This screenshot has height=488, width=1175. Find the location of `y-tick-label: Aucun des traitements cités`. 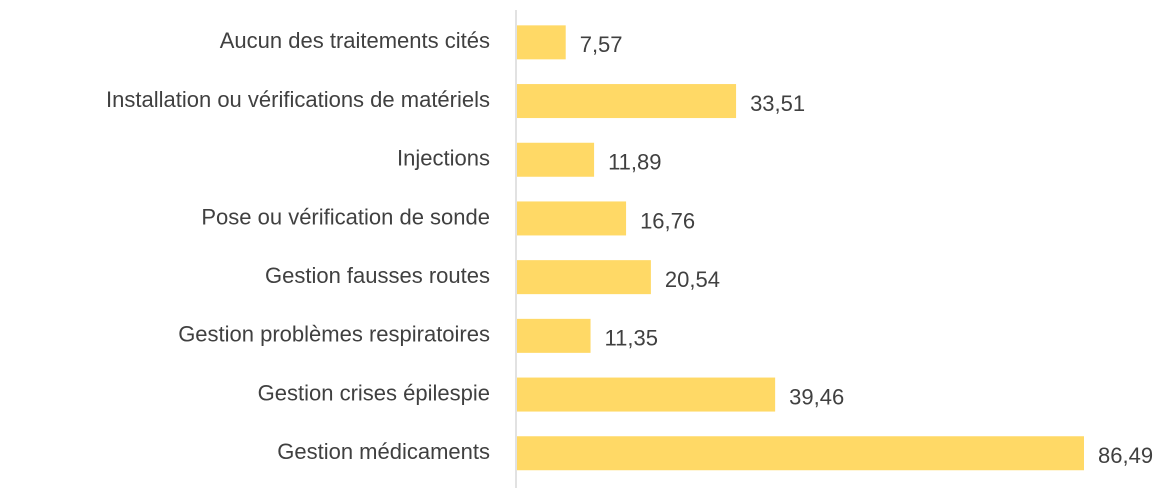

y-tick-label: Aucun des traitements cités is located at coordinates (355, 40).